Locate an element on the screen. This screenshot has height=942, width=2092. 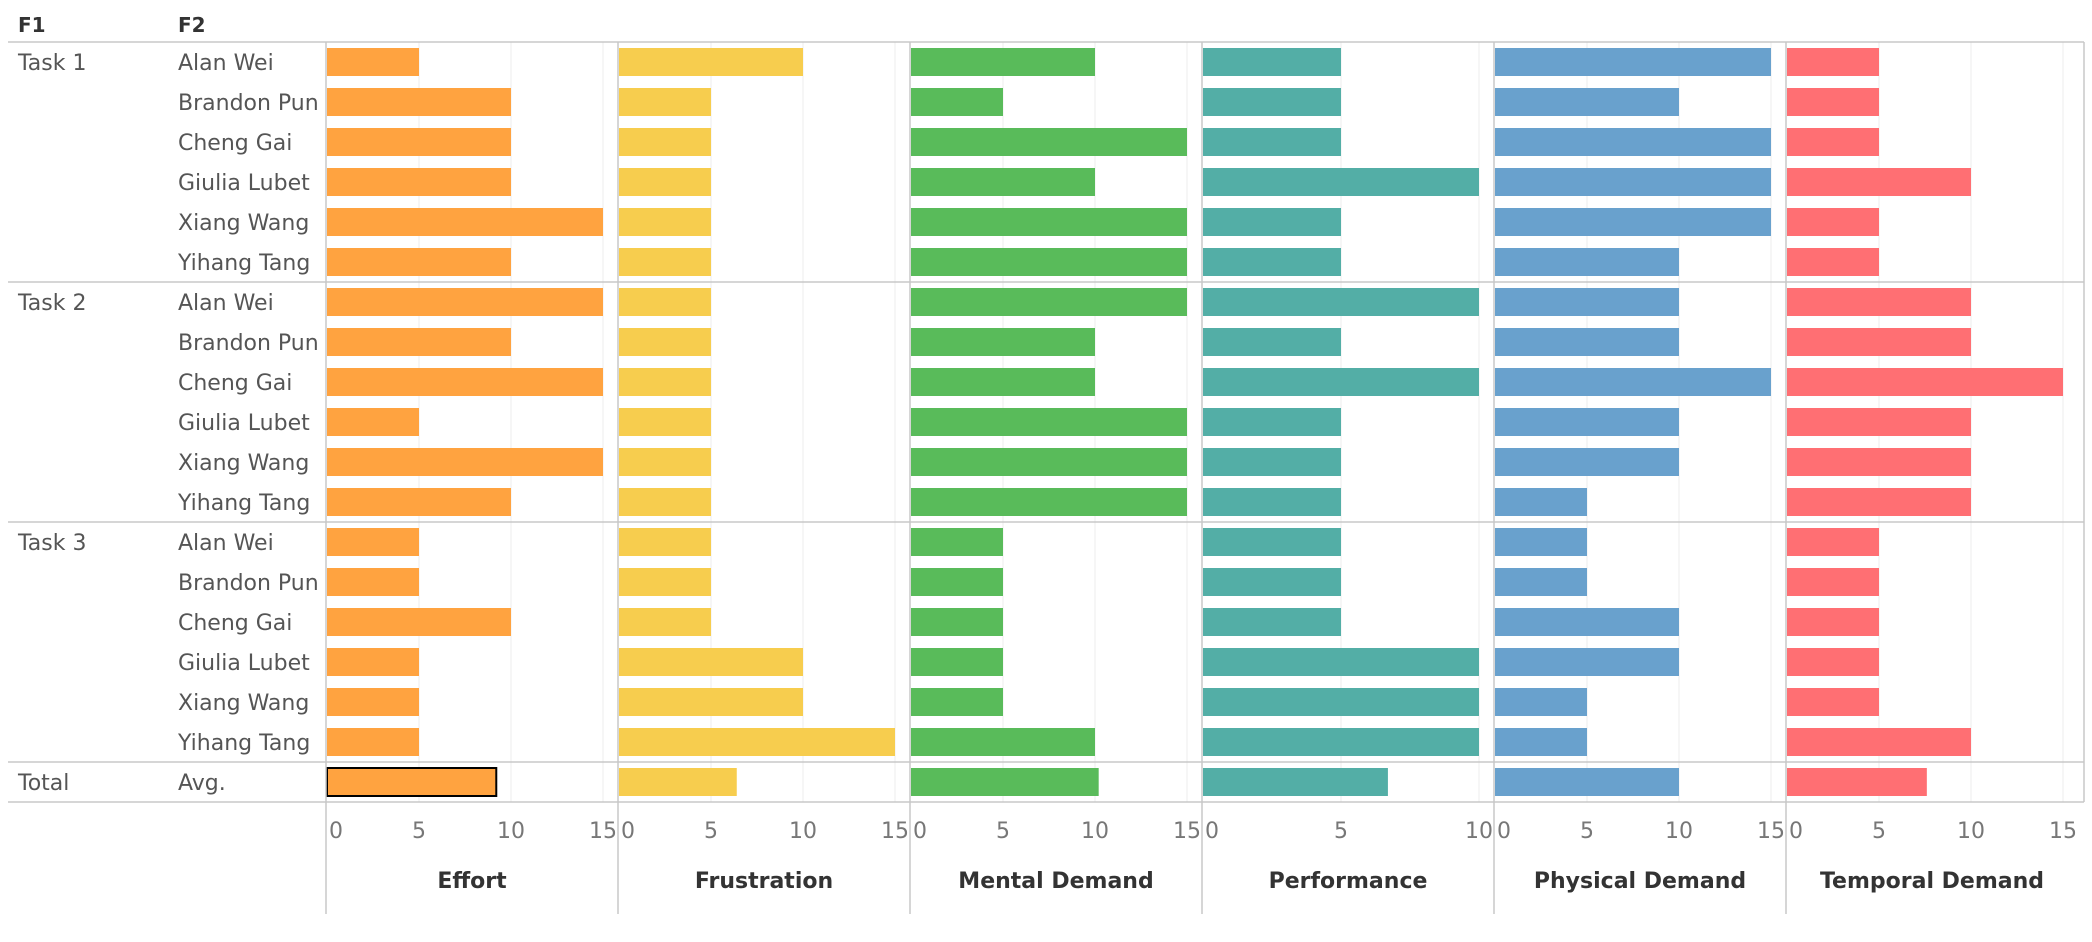
bar-performance-task-3-giulia-lubet is located at coordinates (1341, 662).